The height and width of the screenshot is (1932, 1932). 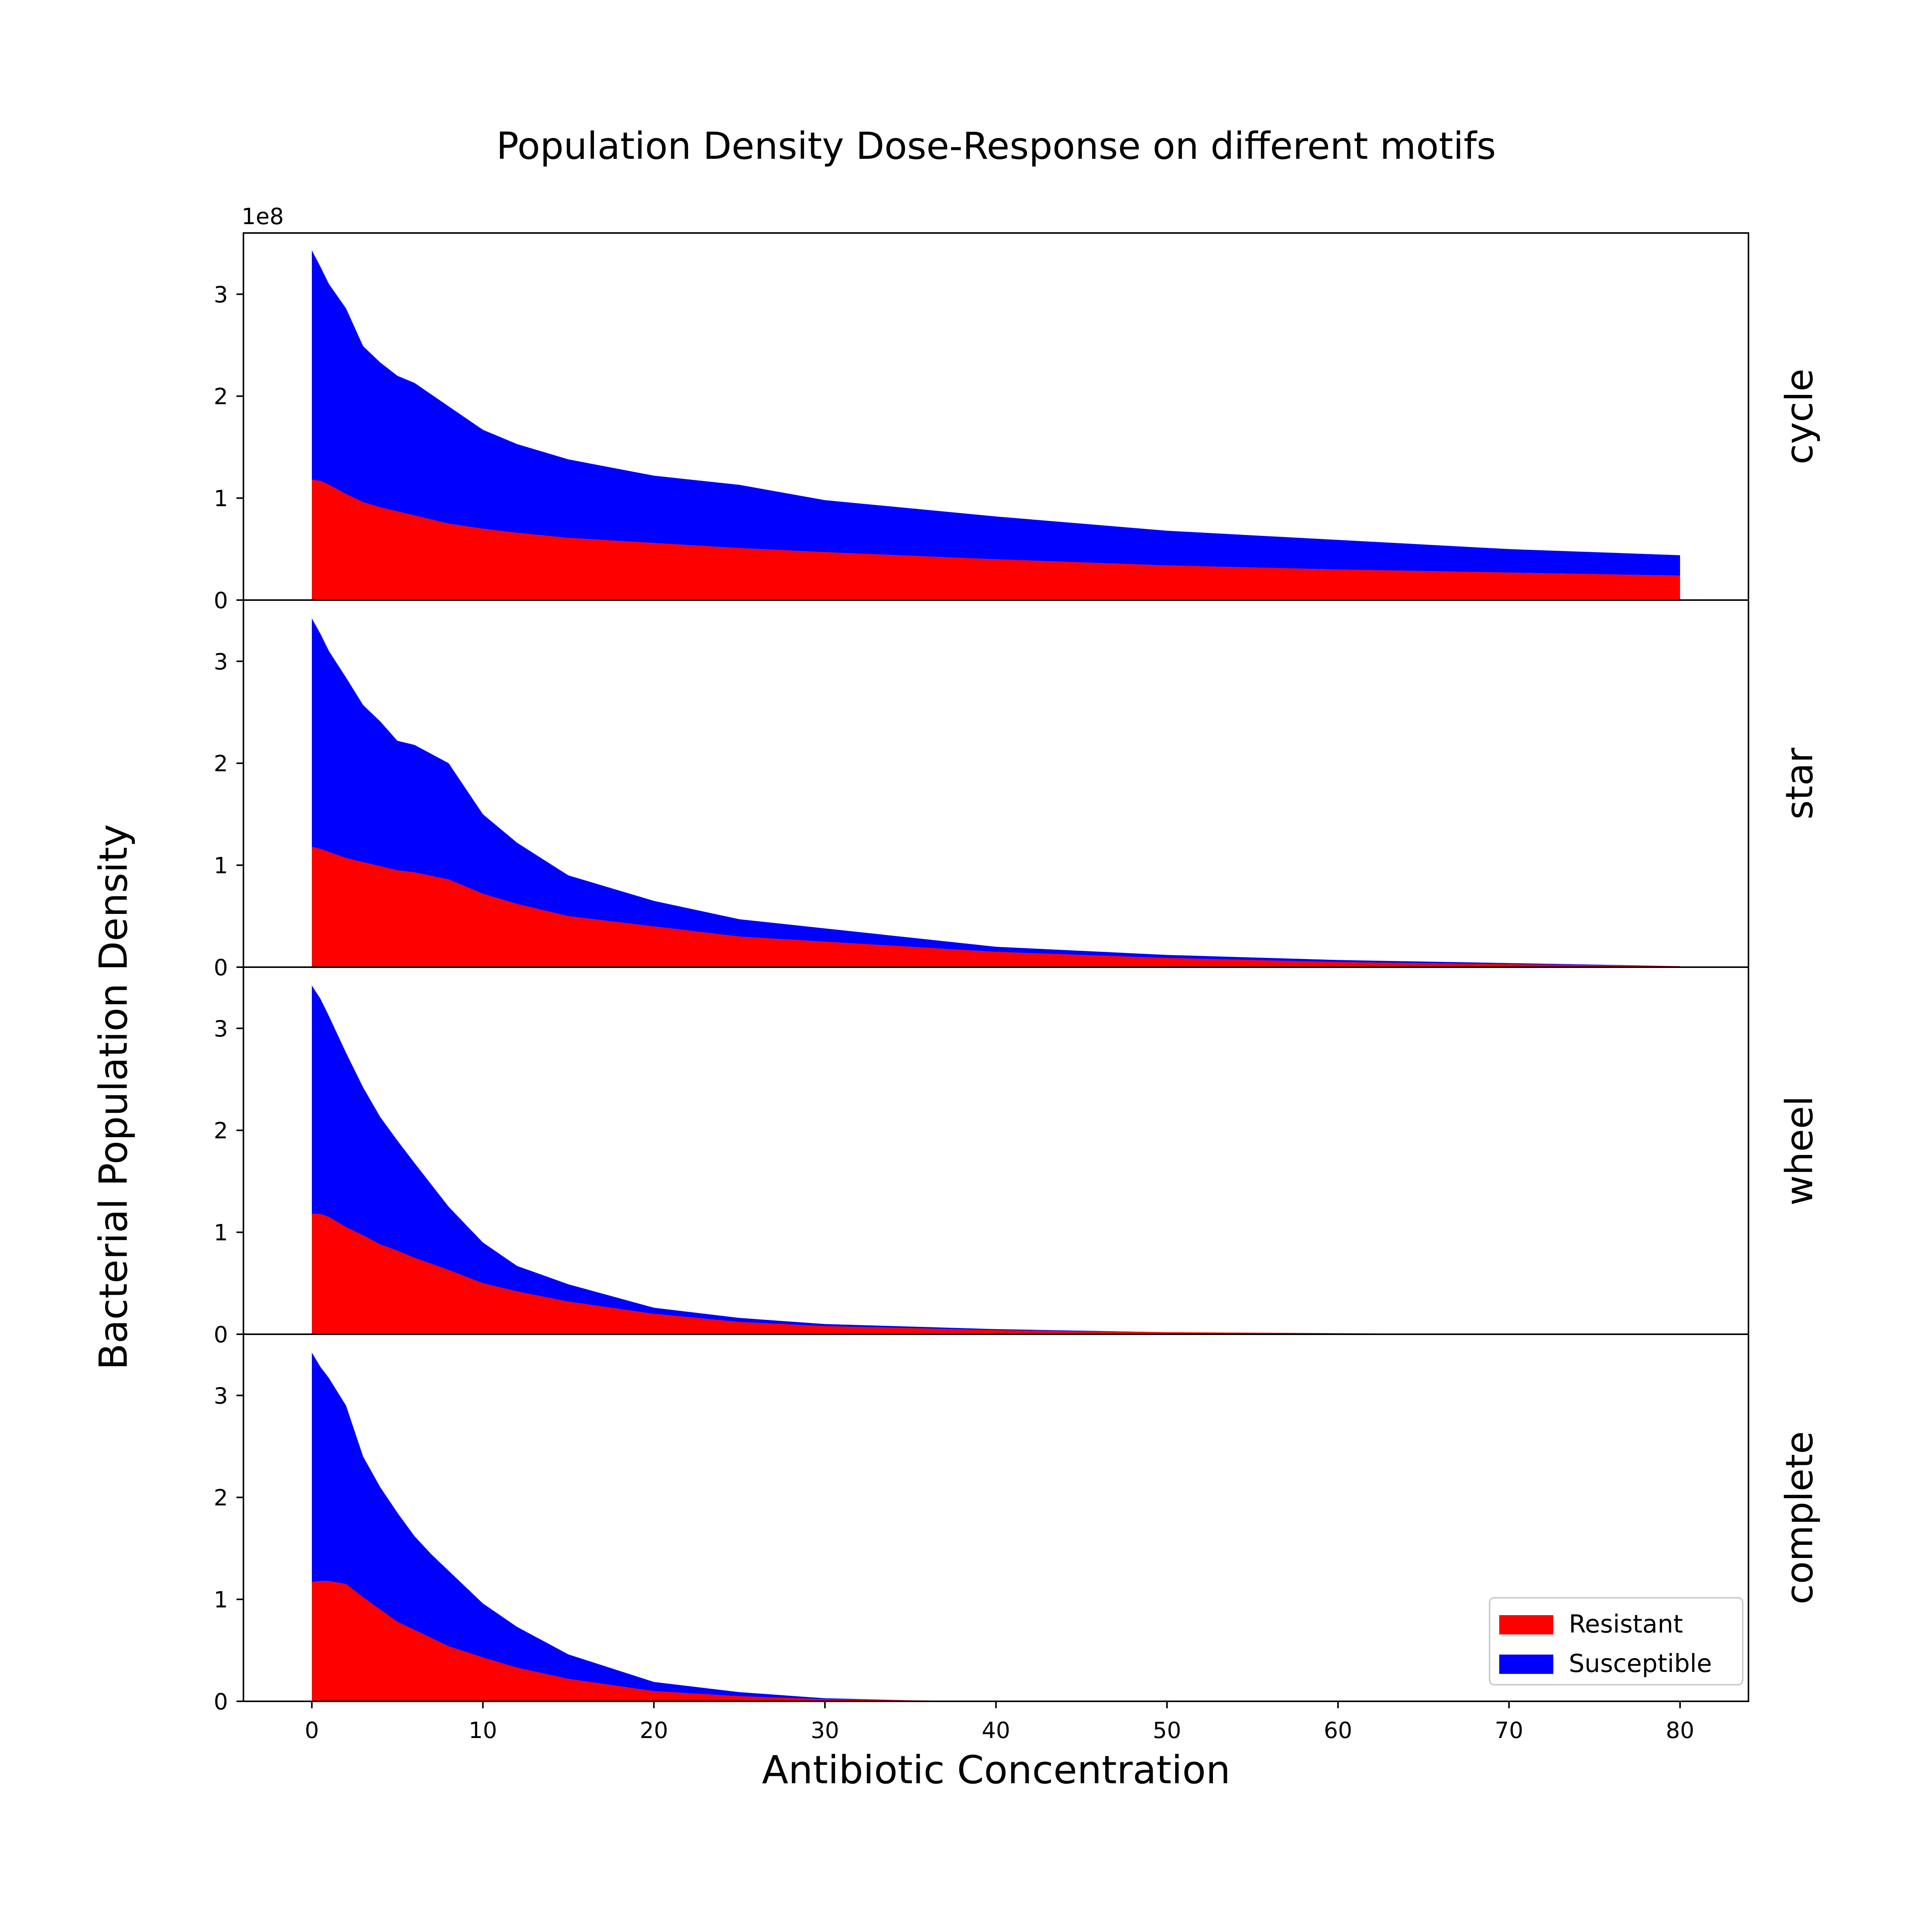 What do you see at coordinates (996, 540) in the screenshot?
I see `area-resistant-cycle` at bounding box center [996, 540].